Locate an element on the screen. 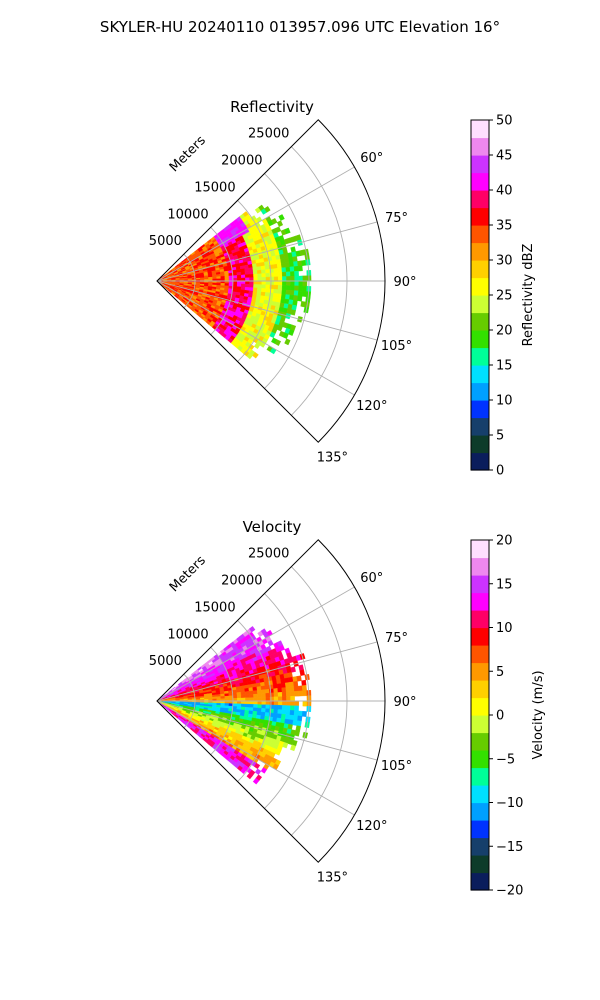  radial-tick-label: 10000 is located at coordinates (187, 634).